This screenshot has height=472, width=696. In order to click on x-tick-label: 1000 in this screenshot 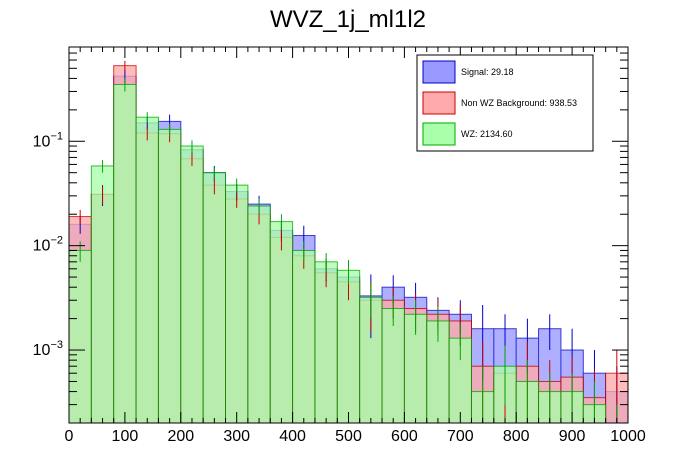, I will do `click(628, 436)`.